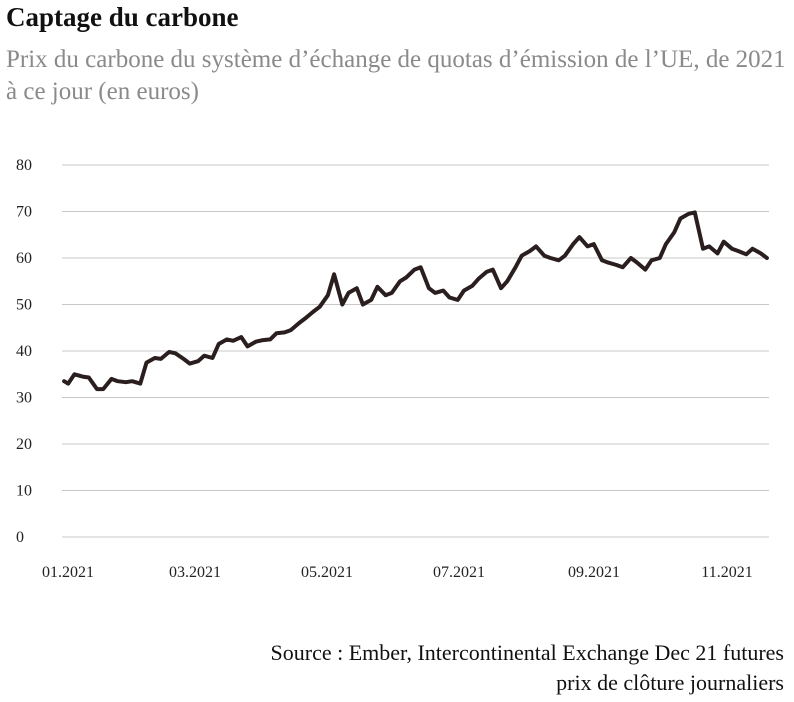 Image resolution: width=794 pixels, height=702 pixels. Describe the element at coordinates (24, 444) in the screenshot. I see `y-tick-label: 20` at that location.